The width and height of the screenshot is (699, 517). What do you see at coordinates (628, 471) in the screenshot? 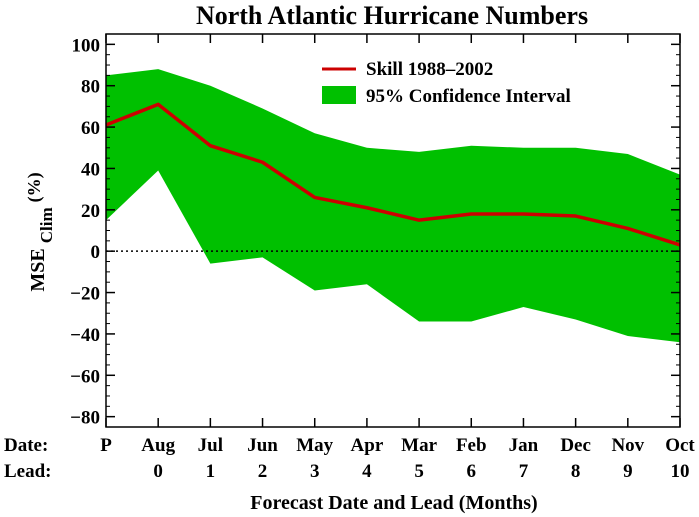
I see `x-lead-label: 9` at bounding box center [628, 471].